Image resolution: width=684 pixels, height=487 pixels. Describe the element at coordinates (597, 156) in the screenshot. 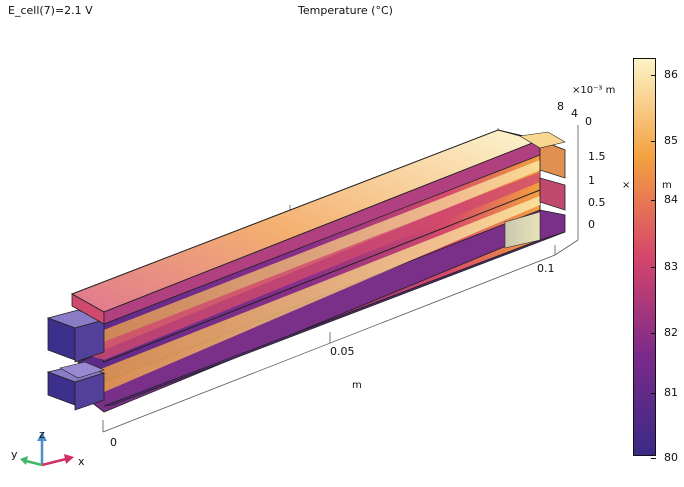

I see `z-tick-label: 1.5` at that location.